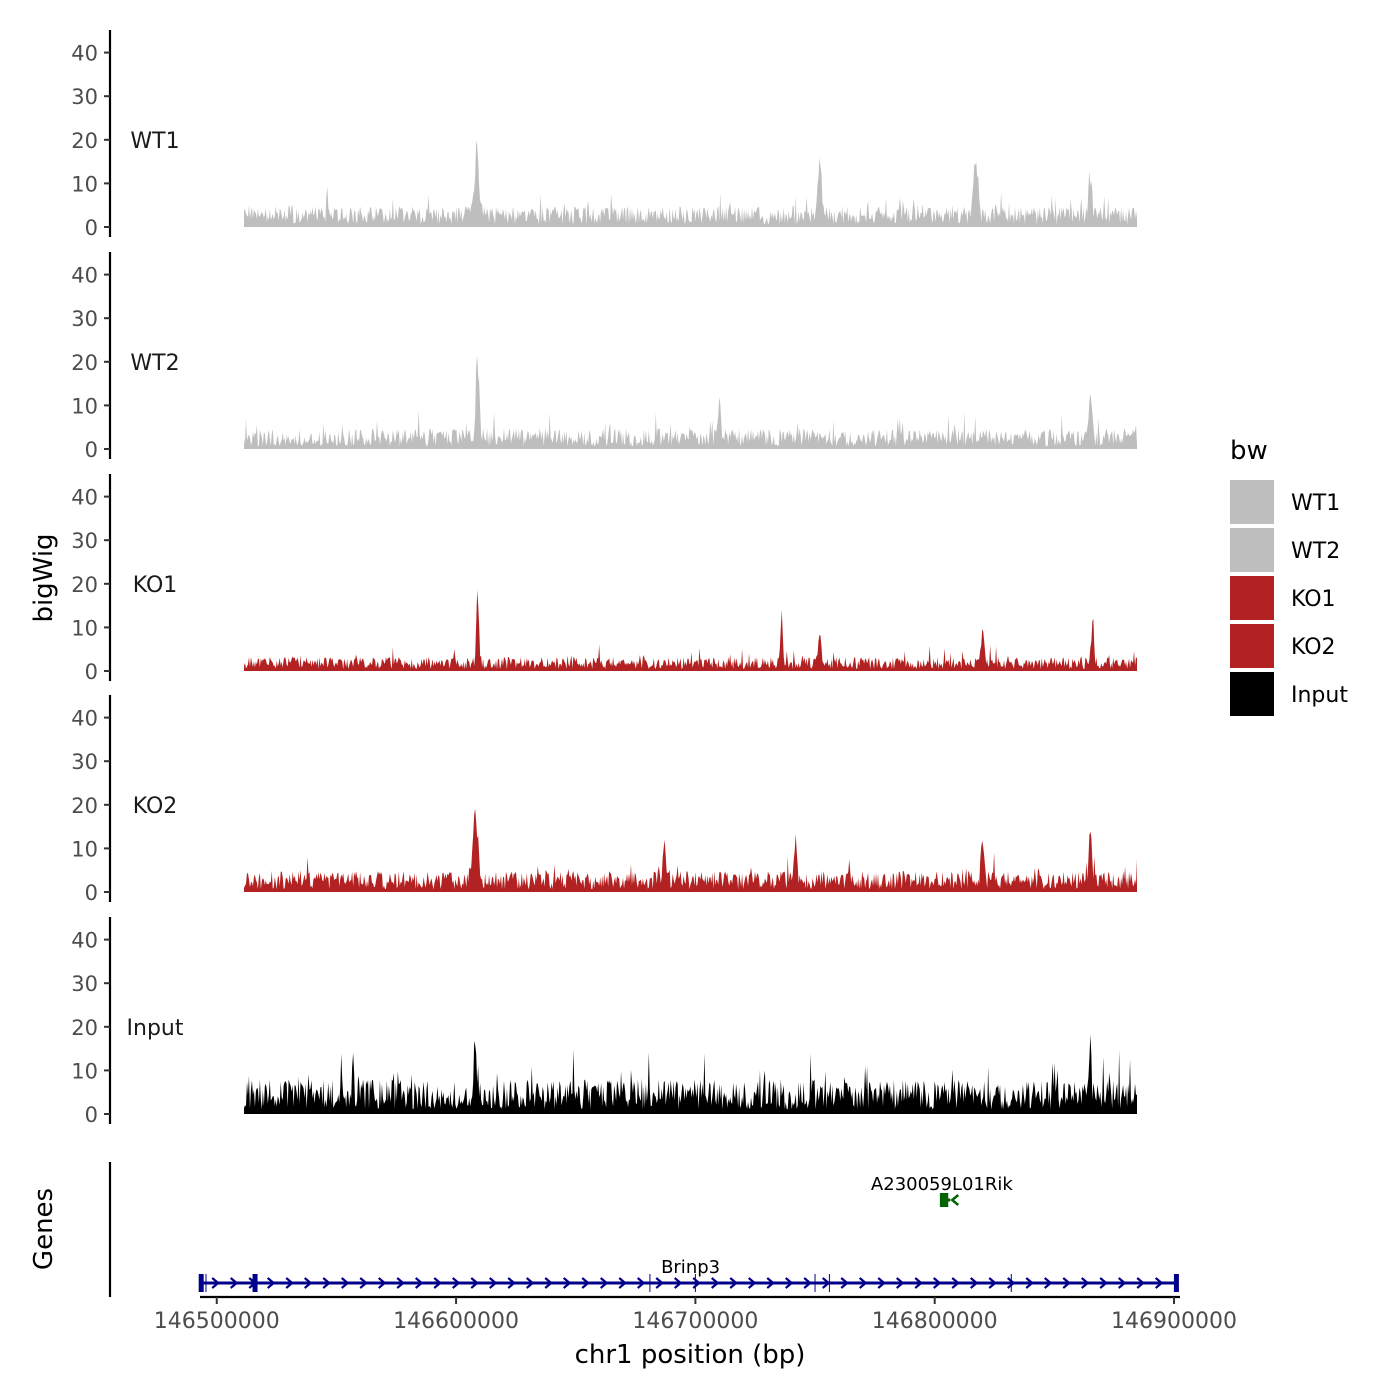 Image resolution: width=1400 pixels, height=1400 pixels. I want to click on legend-label-wt1: WT1, so click(1315, 503).